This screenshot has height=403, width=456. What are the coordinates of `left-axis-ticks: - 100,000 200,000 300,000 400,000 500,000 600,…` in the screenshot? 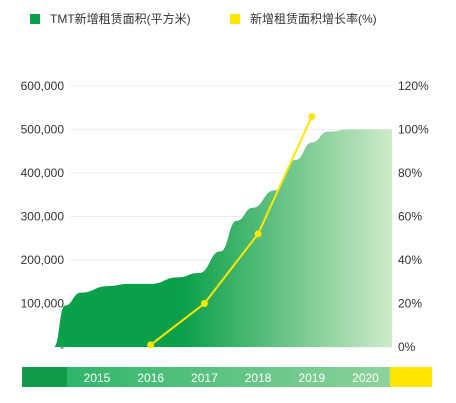 It's located at (43, 216).